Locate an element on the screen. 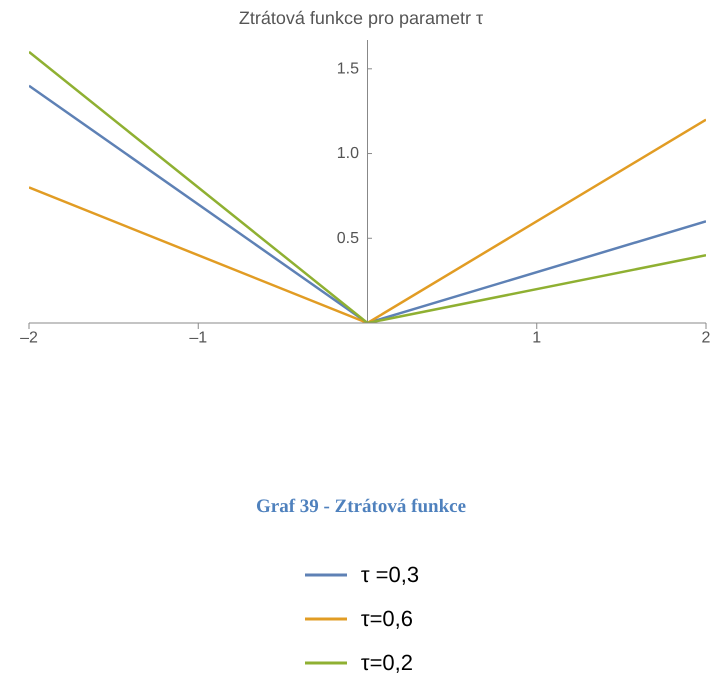 This screenshot has width=722, height=675. y-tick-label: 1.0 is located at coordinates (348, 153).